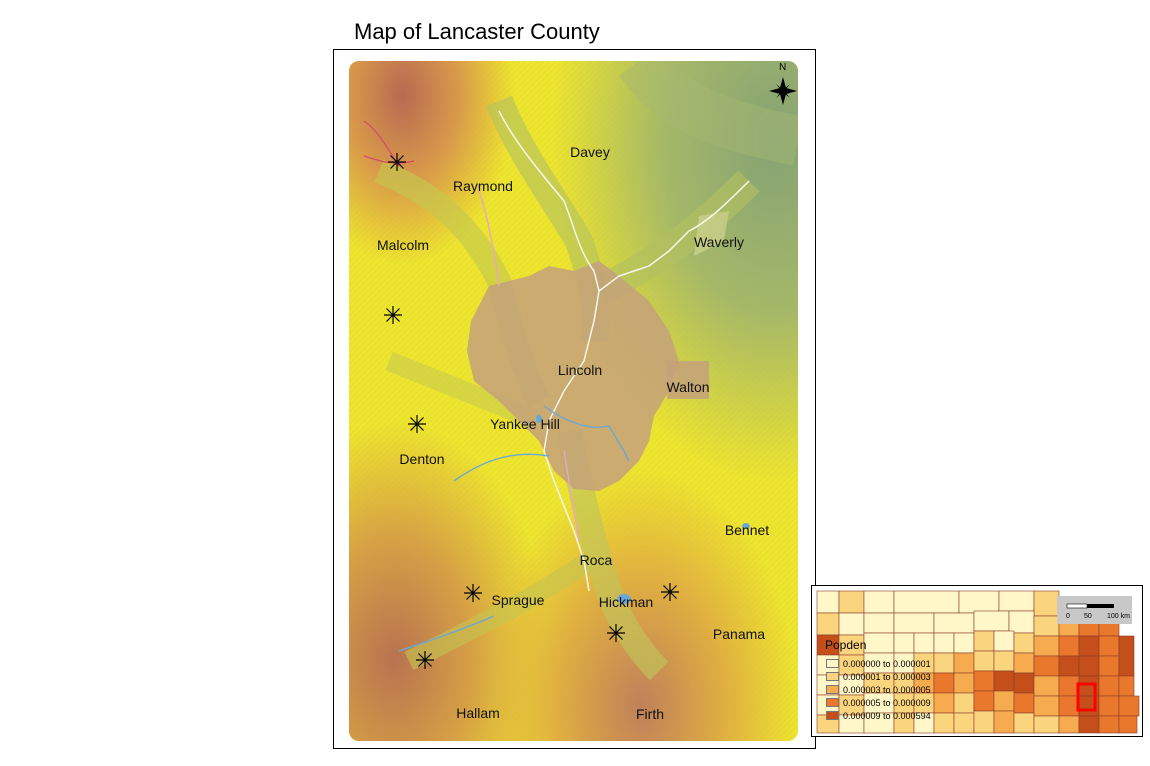  I want to click on legend-label: 0.000005 to 0.000009, so click(887, 702).